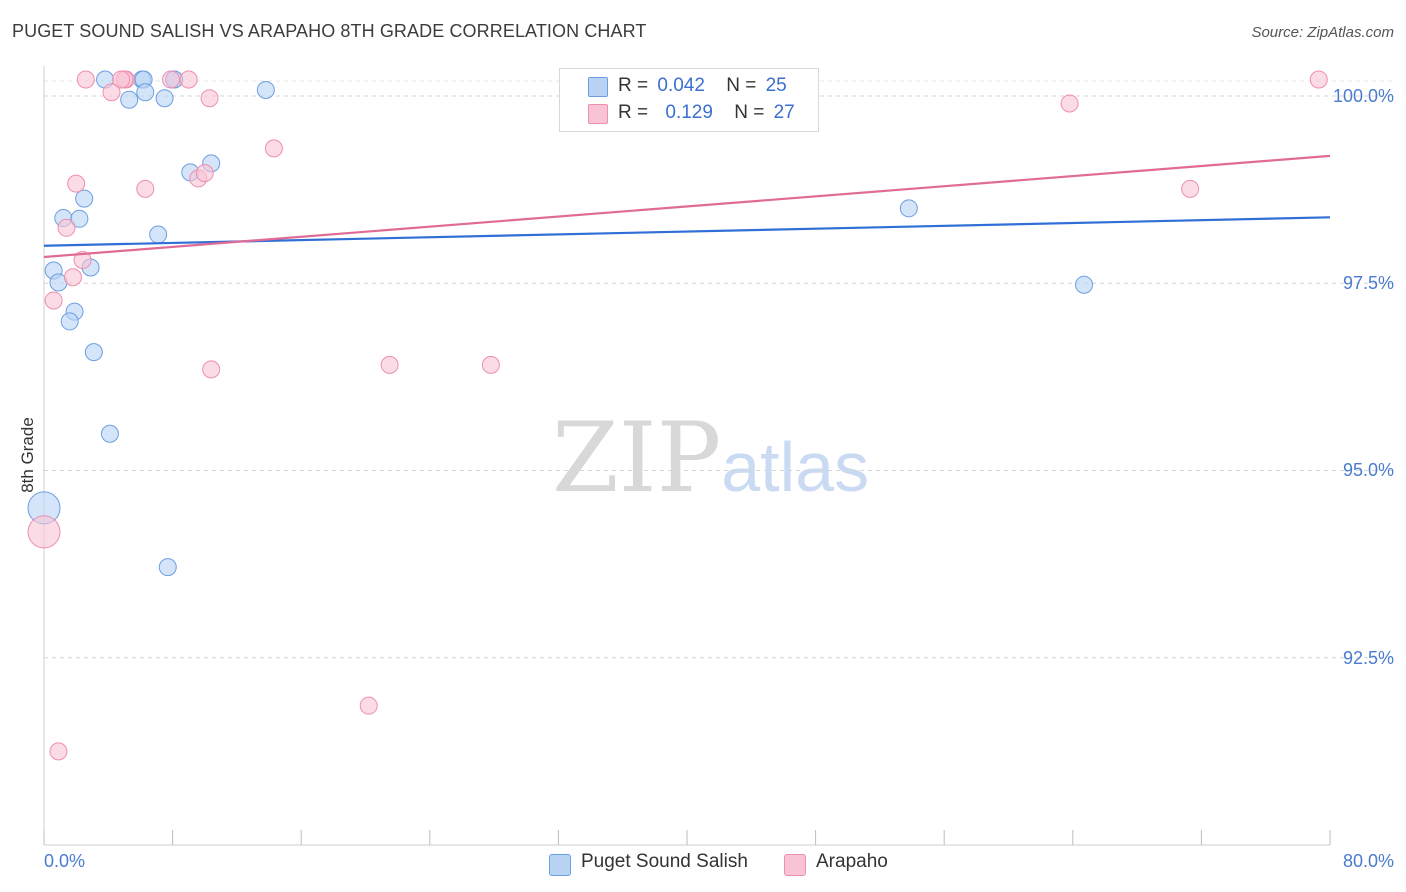 The height and width of the screenshot is (892, 1406). I want to click on legend-n-value-2: 27, so click(784, 112).